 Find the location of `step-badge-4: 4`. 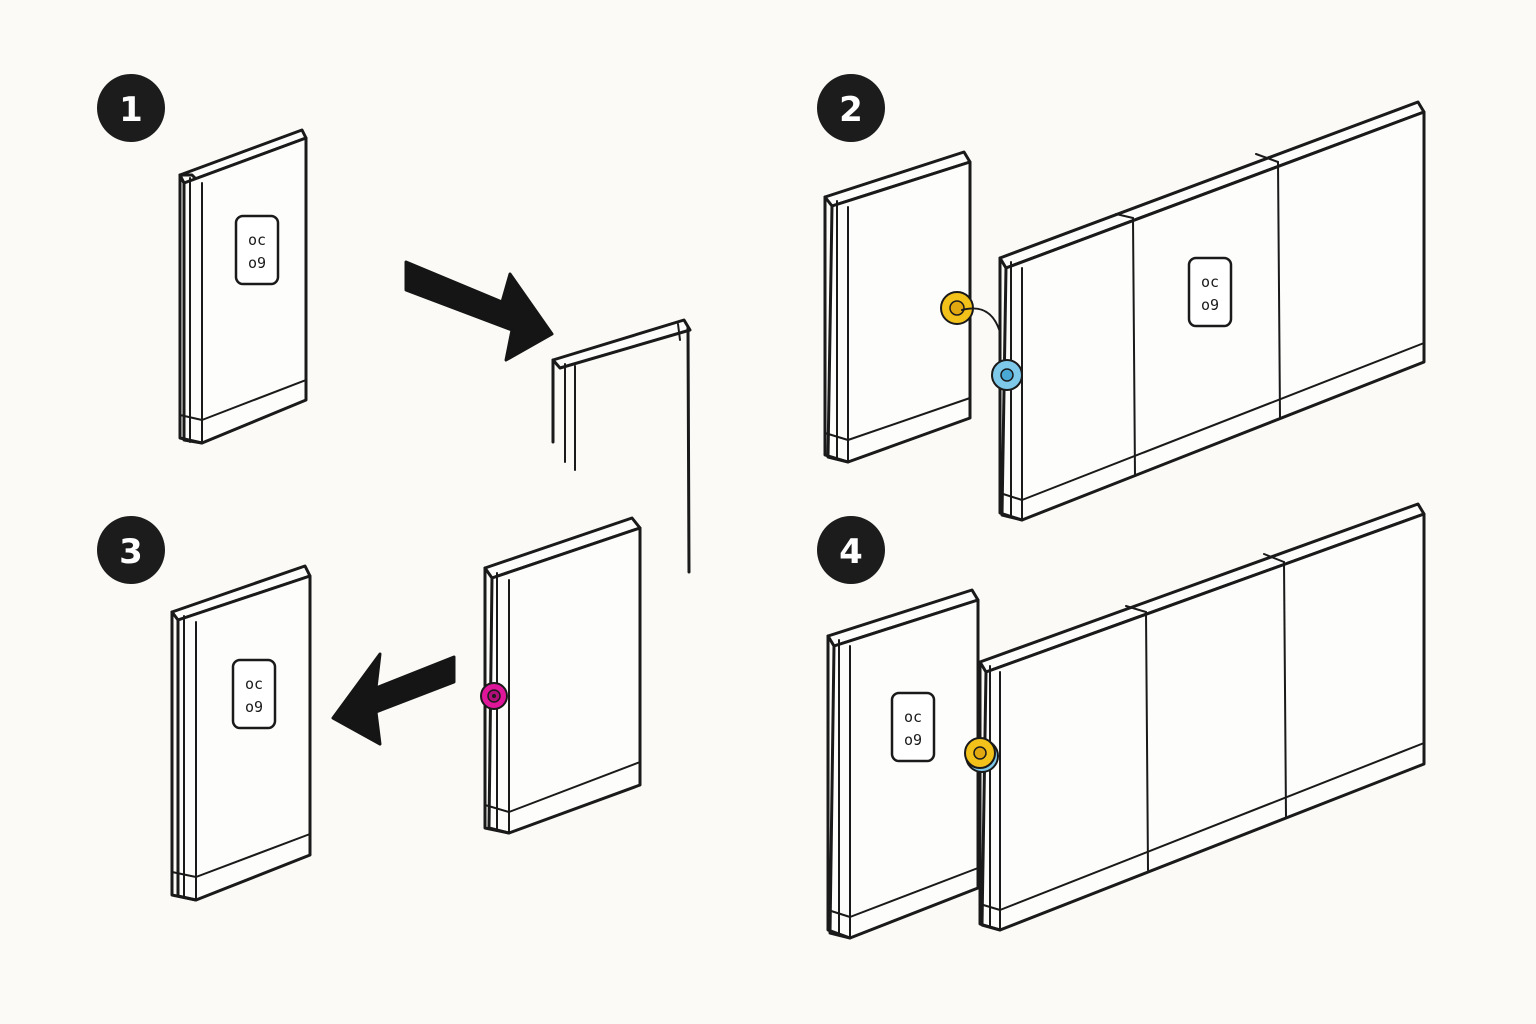

step-badge-4: 4 is located at coordinates (851, 550).